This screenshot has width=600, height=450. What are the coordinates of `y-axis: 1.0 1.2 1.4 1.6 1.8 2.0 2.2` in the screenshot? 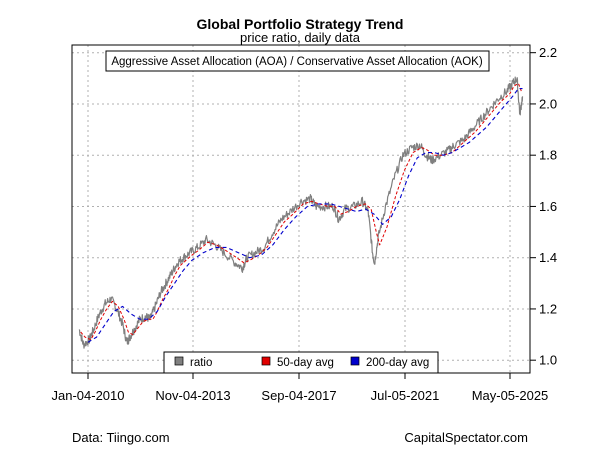 It's located at (543, 206).